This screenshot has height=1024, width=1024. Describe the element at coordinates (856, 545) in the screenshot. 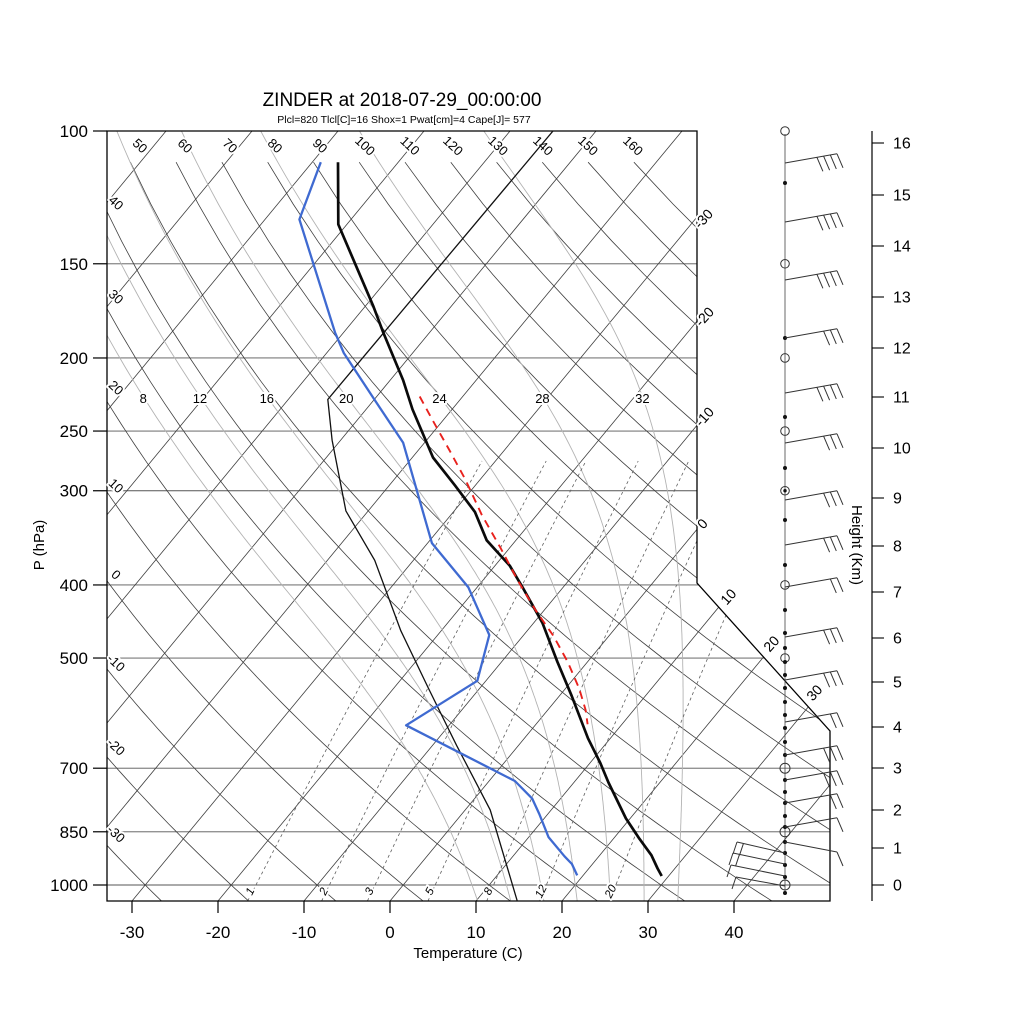

I see `height-axis-title: Height (Km)` at that location.